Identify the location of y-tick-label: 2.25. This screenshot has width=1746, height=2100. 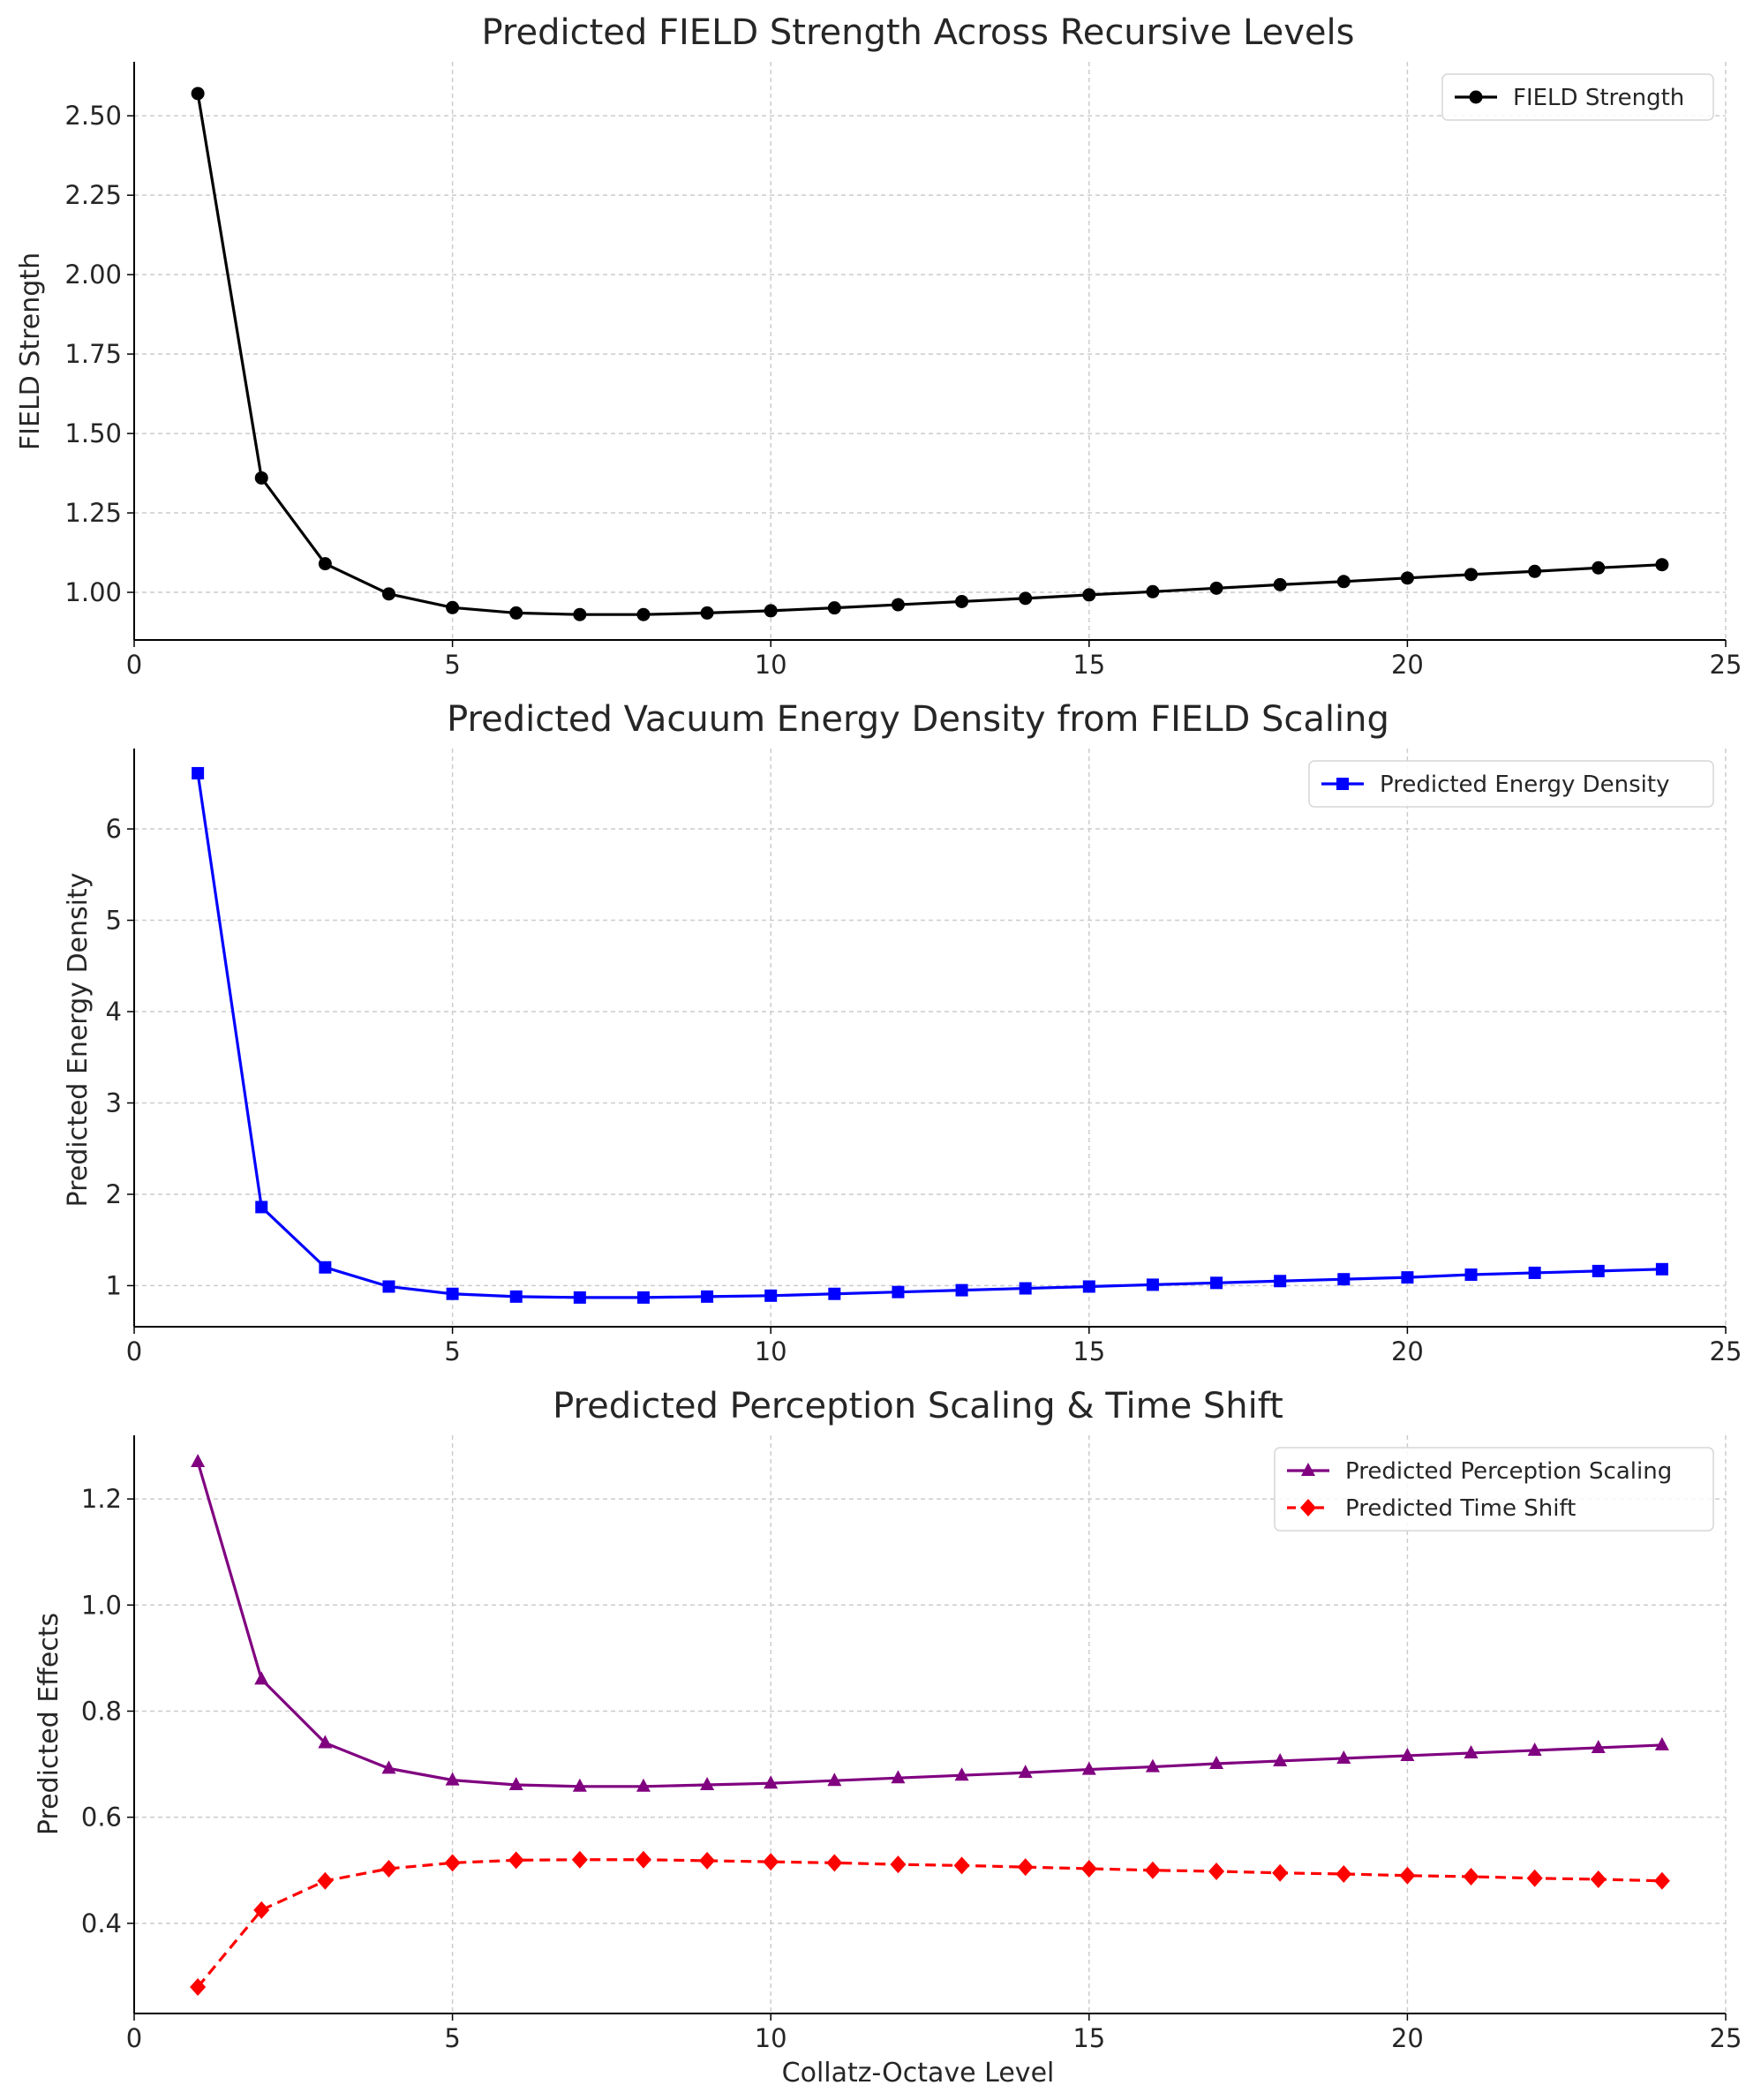
(93, 195).